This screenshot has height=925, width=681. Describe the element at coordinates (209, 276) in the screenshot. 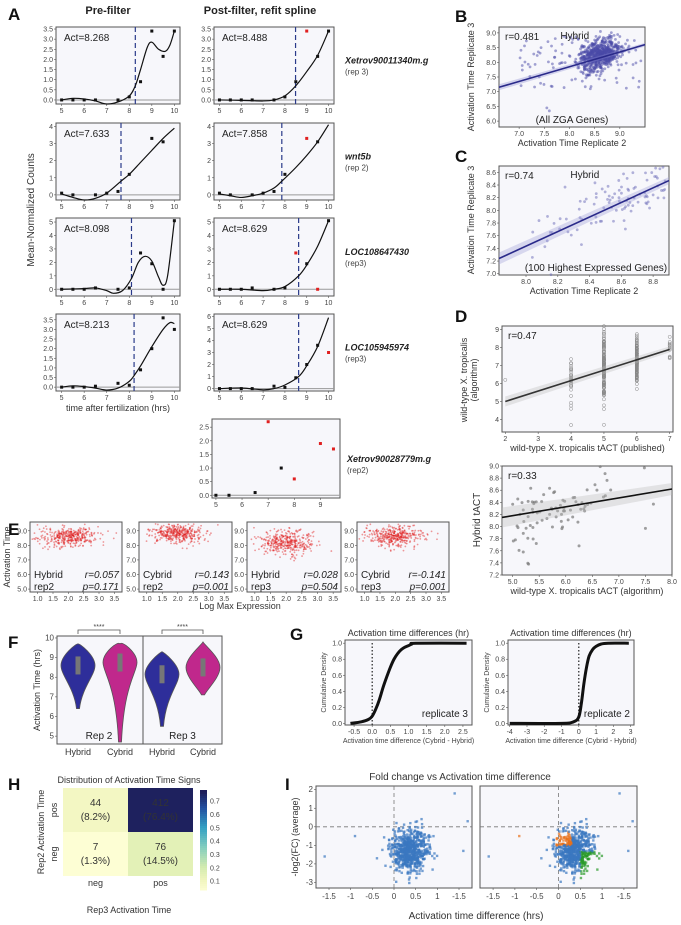

I see `y-tick-label: 1` at that location.